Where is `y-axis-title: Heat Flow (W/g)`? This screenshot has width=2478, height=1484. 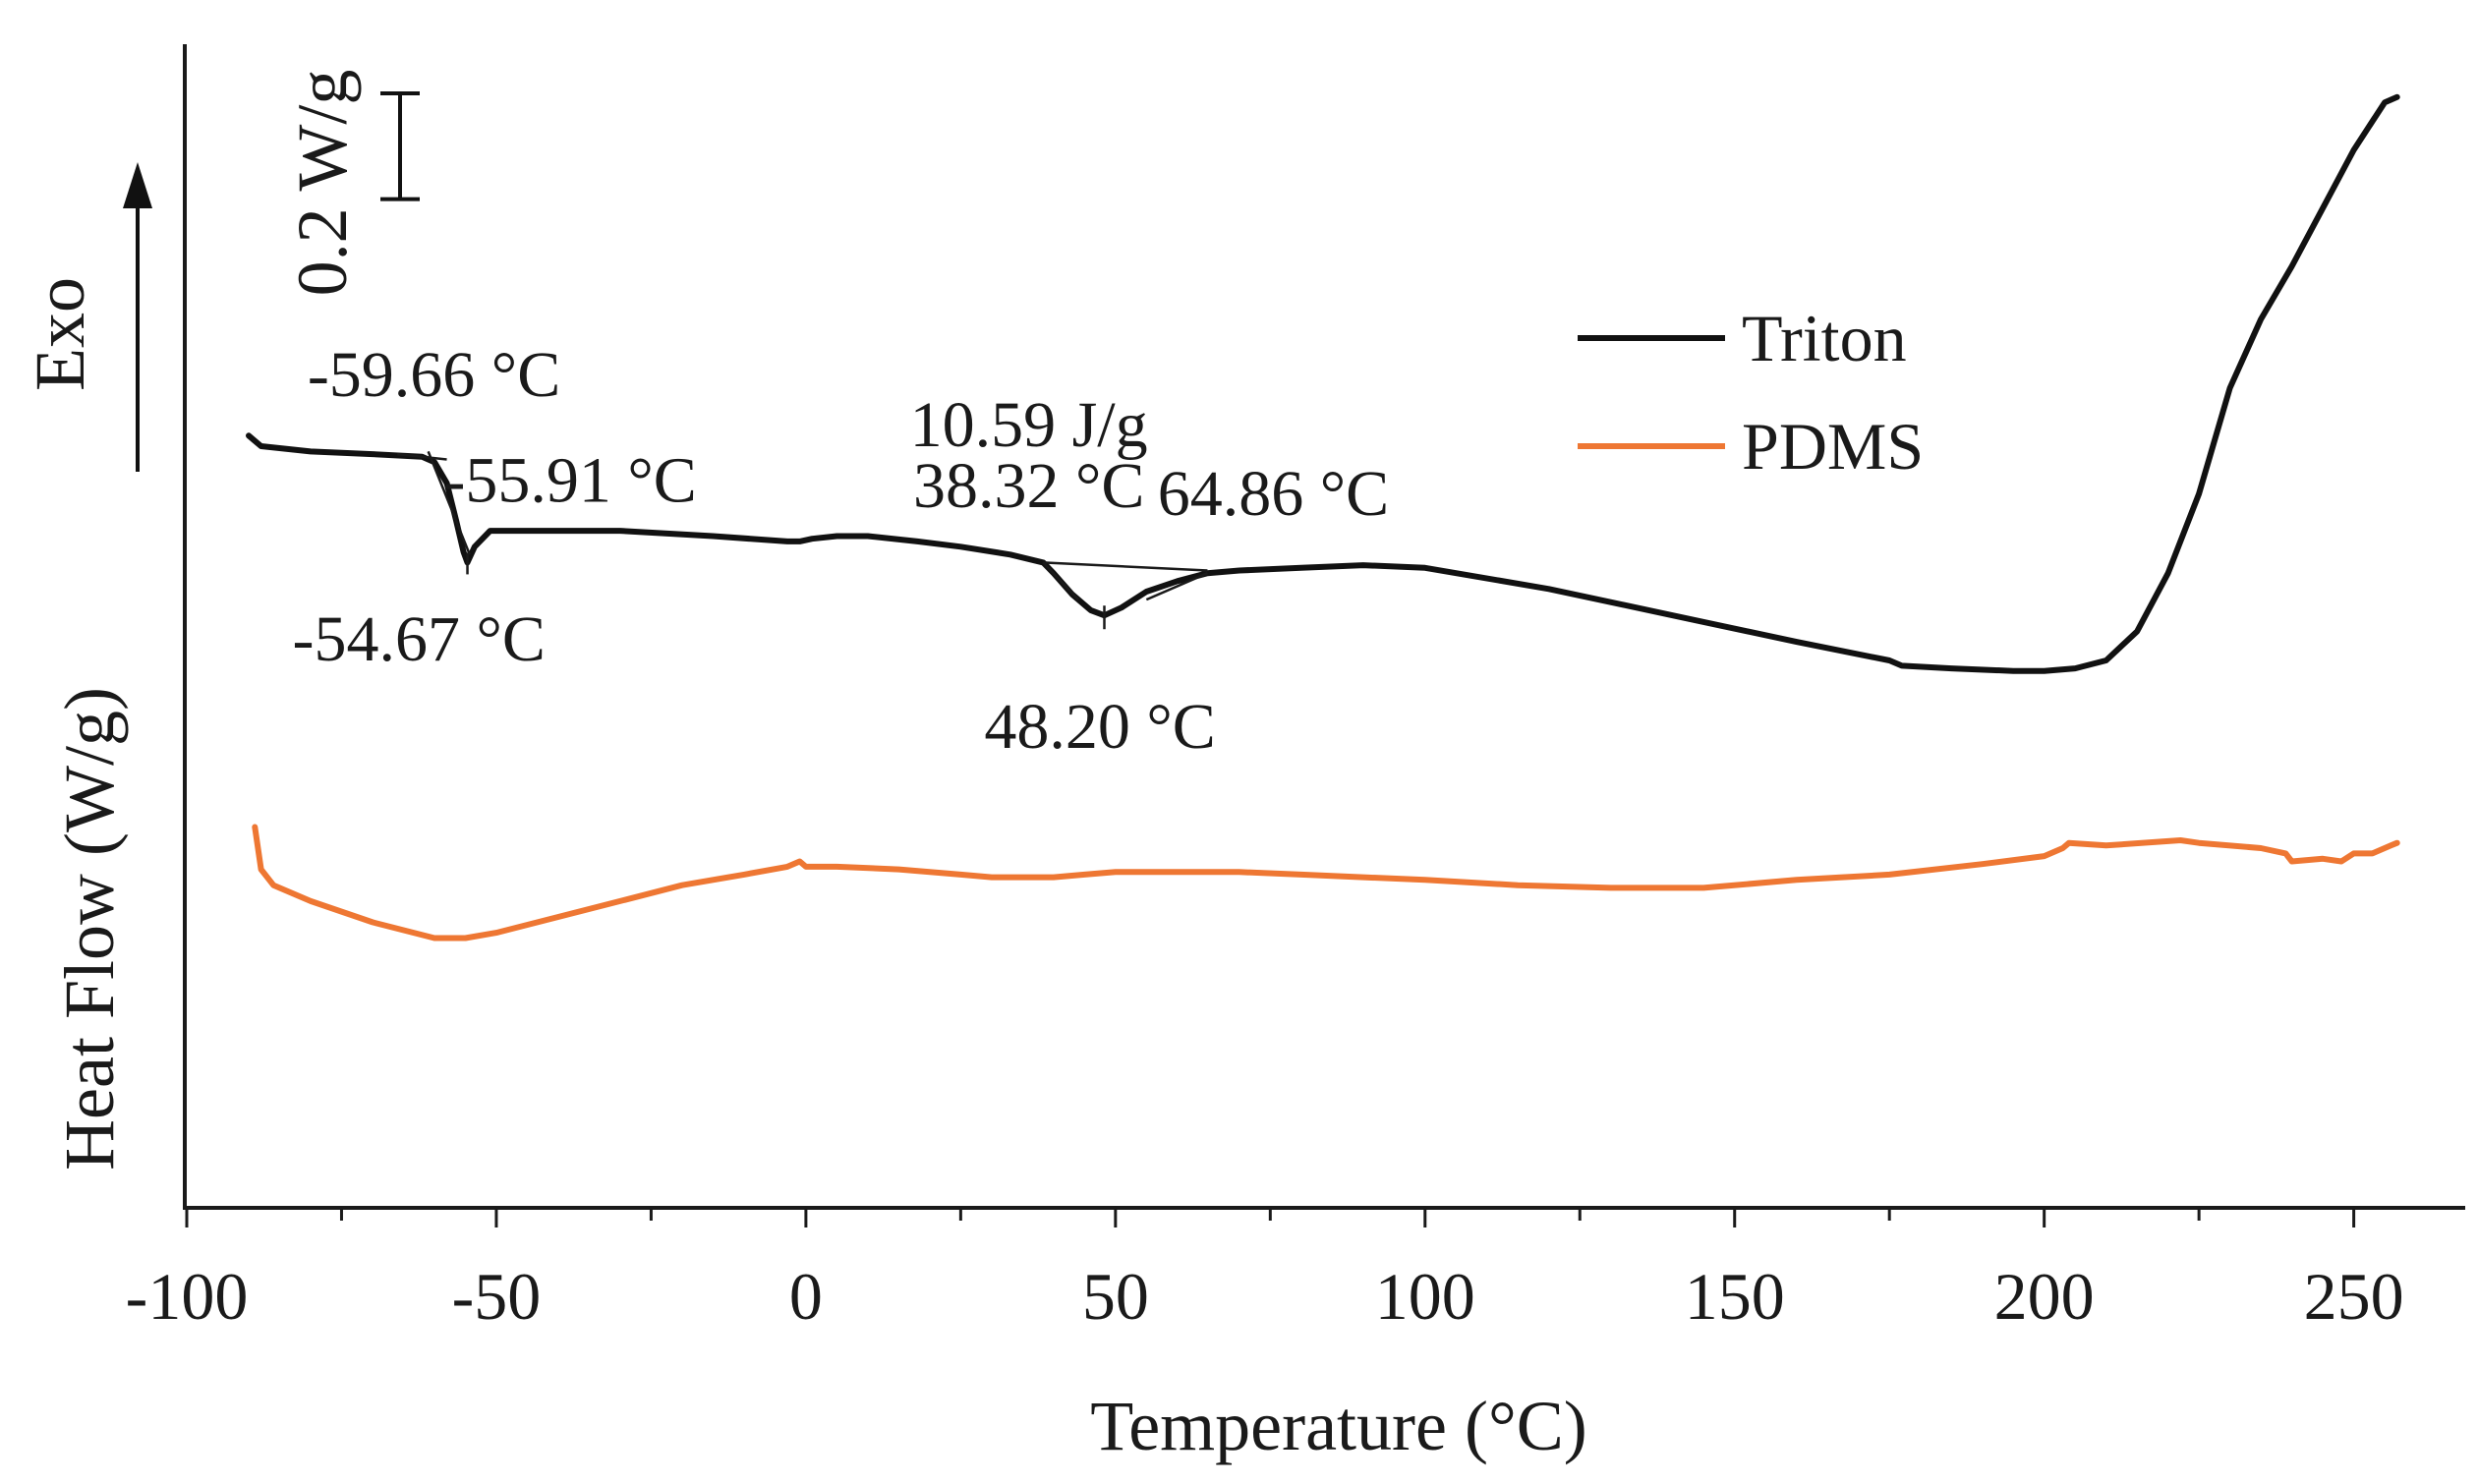
y-axis-title: Heat Flow (W/g) is located at coordinates (89, 928).